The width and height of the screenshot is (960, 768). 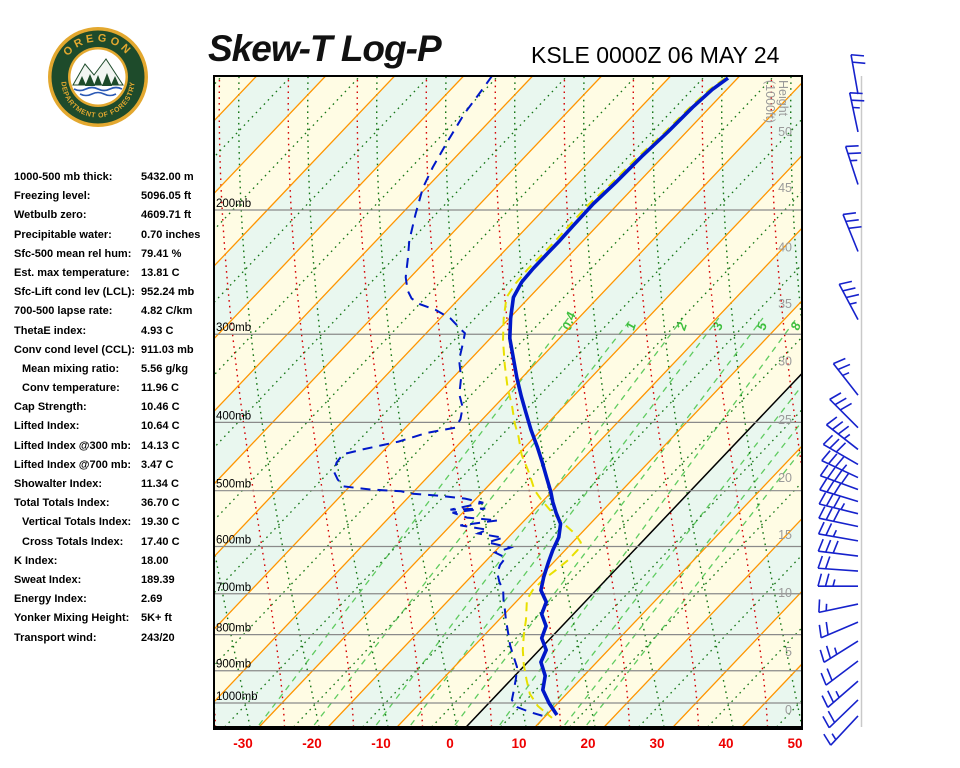 What do you see at coordinates (48, 579) in the screenshot?
I see `index-label: Sweat Index:` at bounding box center [48, 579].